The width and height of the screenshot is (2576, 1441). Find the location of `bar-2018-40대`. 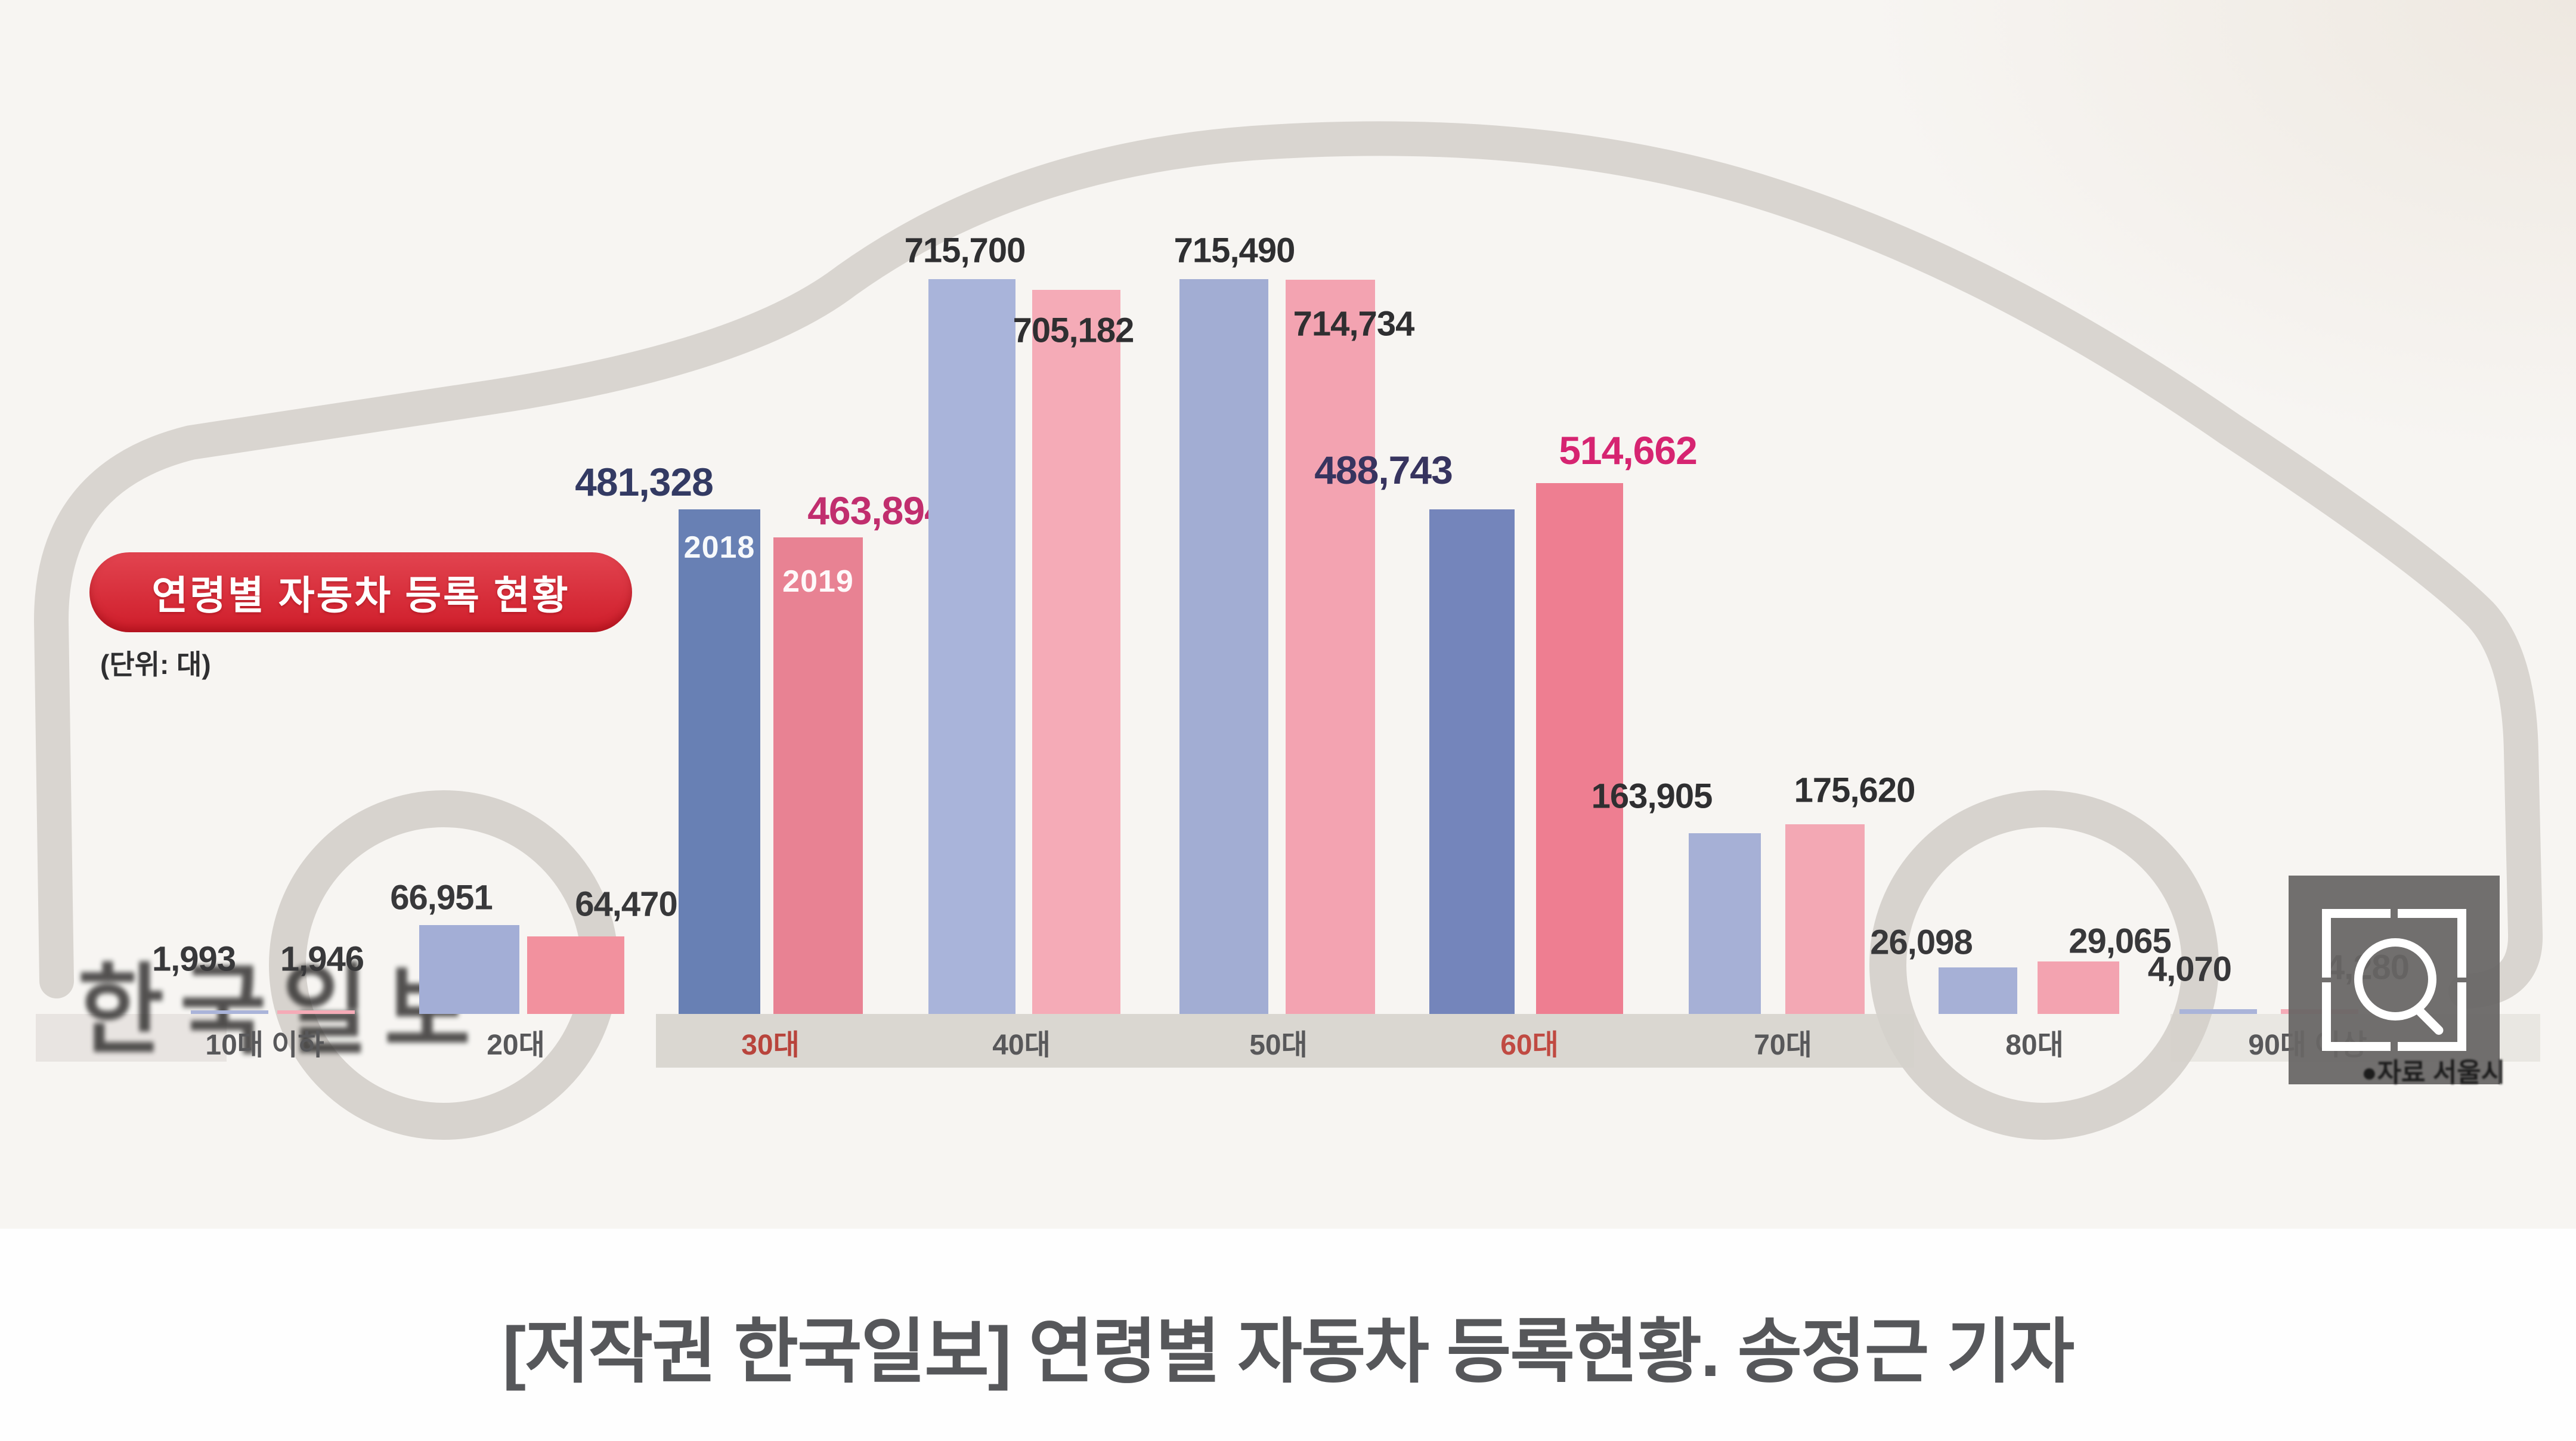

bar-2018-40대 is located at coordinates (972, 647).